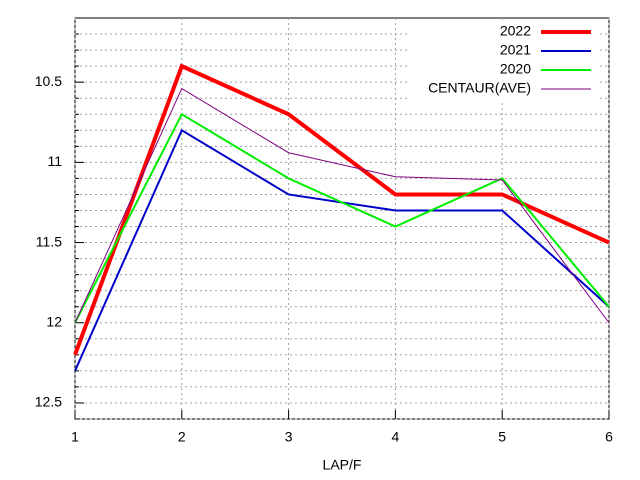  I want to click on x-tick-label: 5, so click(502, 437).